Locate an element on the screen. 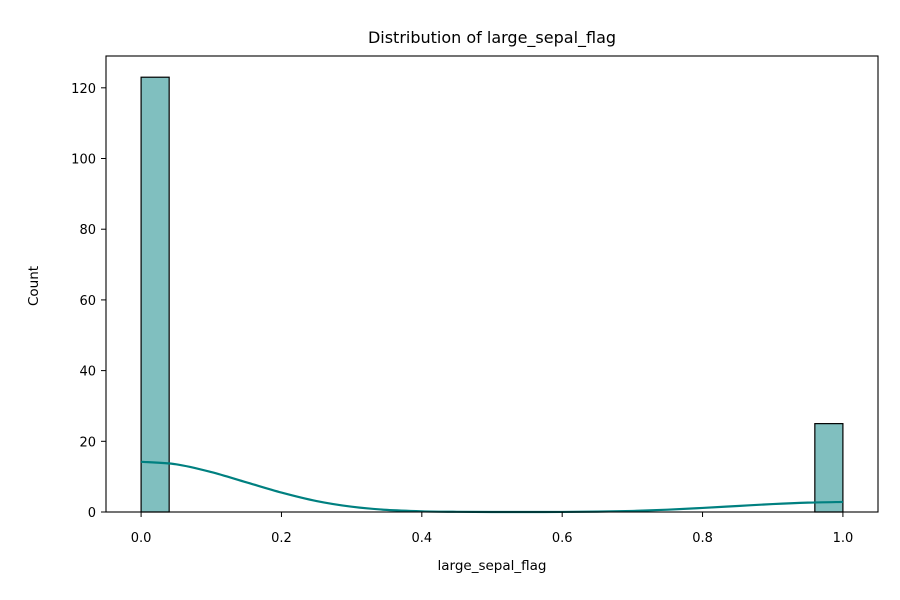 This screenshot has width=900, height=600. y-tick-label-6: 120 is located at coordinates (83, 89).